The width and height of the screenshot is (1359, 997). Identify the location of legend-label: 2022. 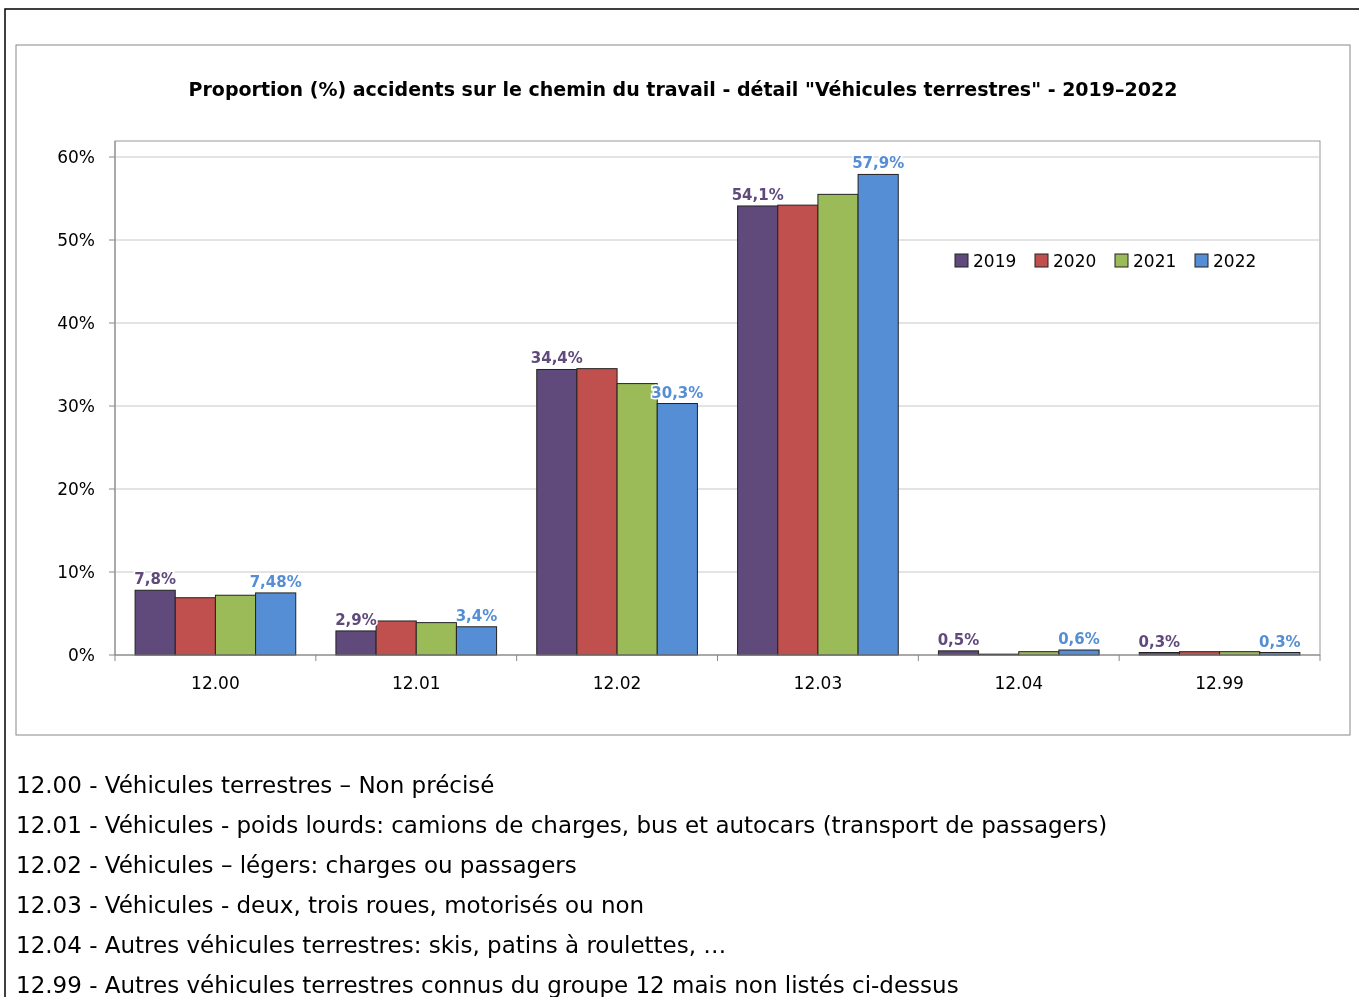
(1235, 260).